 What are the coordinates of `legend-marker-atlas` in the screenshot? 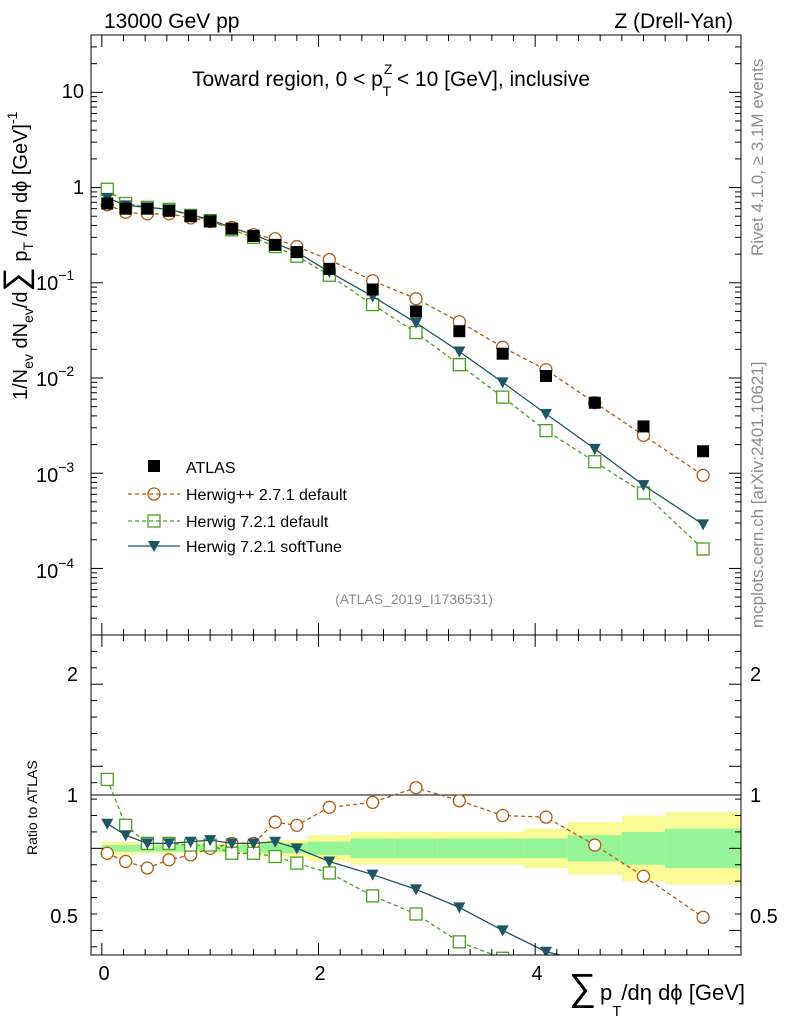 It's located at (154, 466).